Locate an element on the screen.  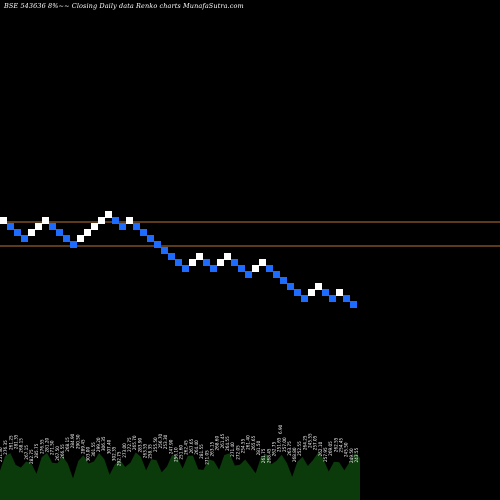
volume-label: 272.05 is located at coordinates (237, 452).